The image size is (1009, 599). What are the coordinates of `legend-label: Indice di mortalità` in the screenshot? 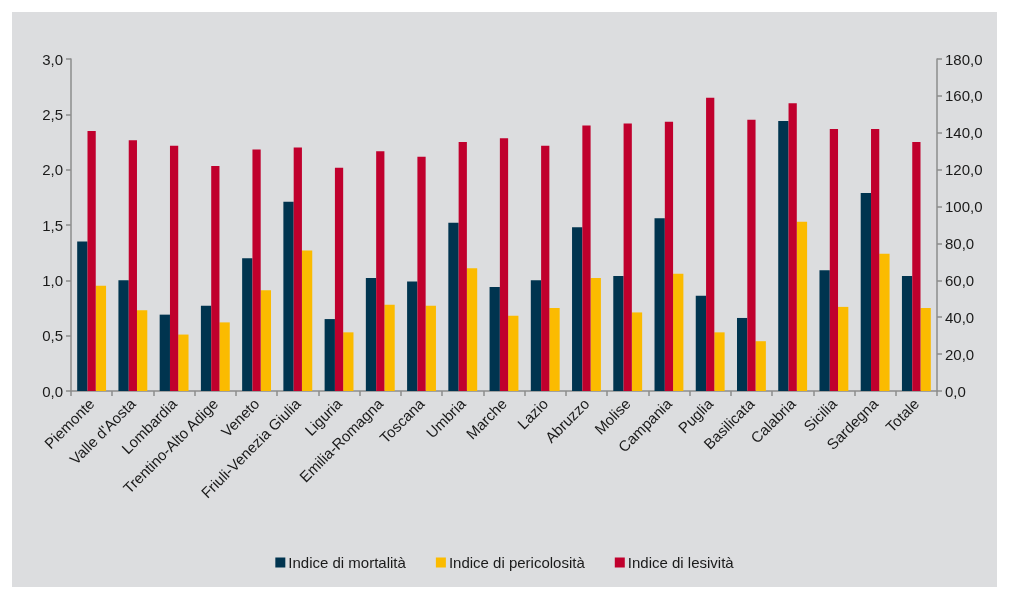 It's located at (347, 562).